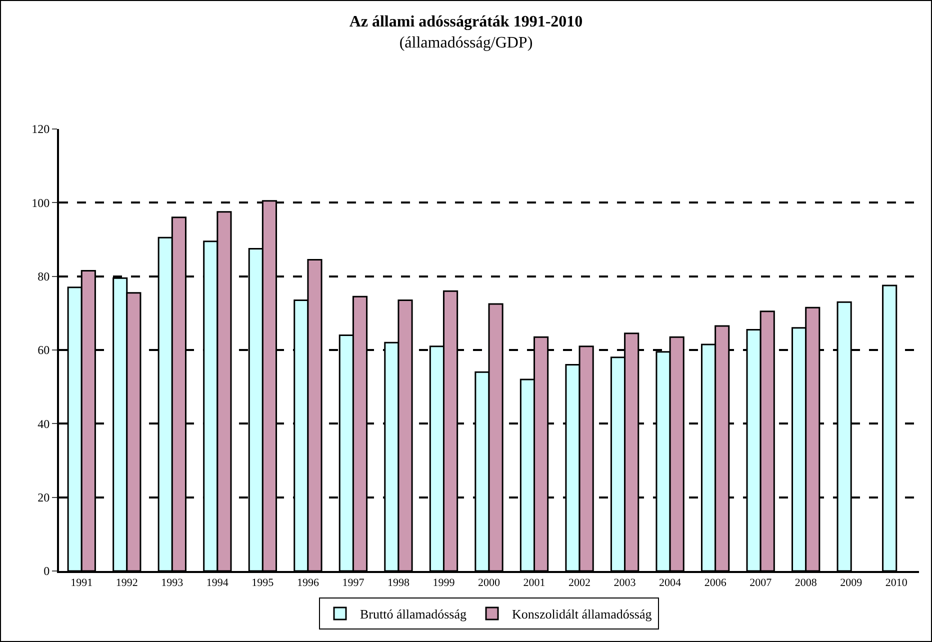 The image size is (932, 642). What do you see at coordinates (44, 497) in the screenshot?
I see `y-tick-label: 20` at bounding box center [44, 497].